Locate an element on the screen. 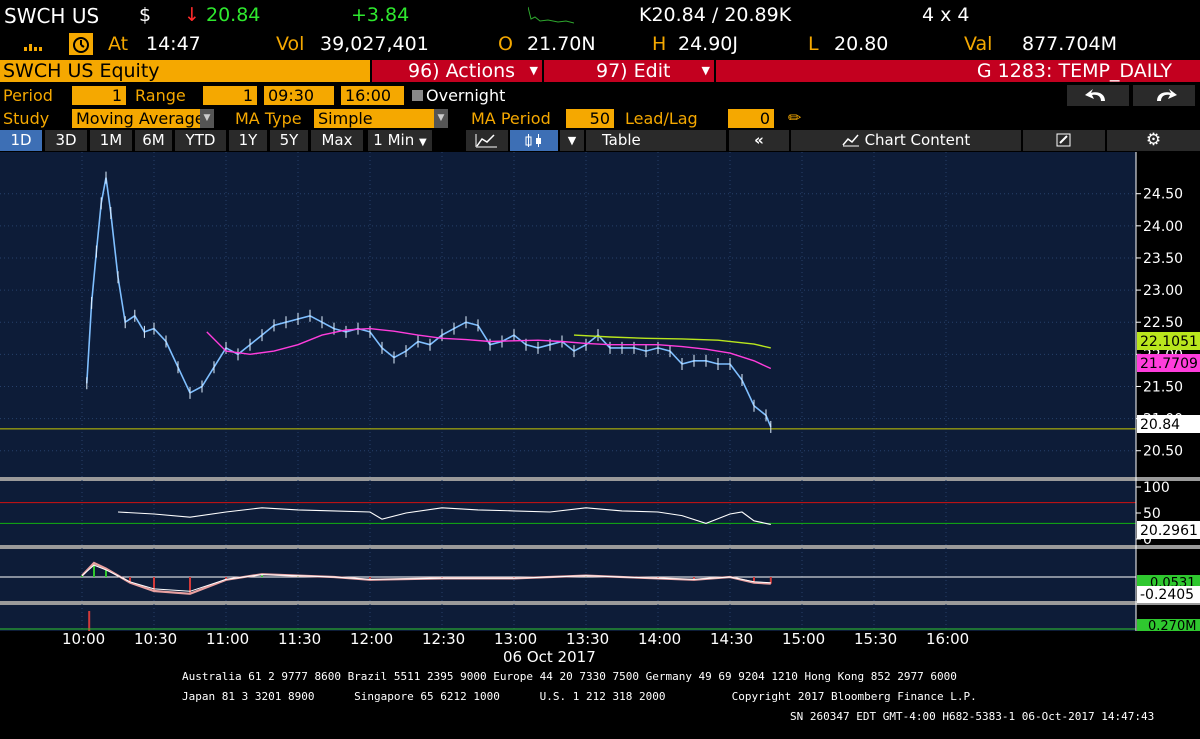 The width and height of the screenshot is (1200, 739). edit-label: 97) Edit is located at coordinates (633, 71).